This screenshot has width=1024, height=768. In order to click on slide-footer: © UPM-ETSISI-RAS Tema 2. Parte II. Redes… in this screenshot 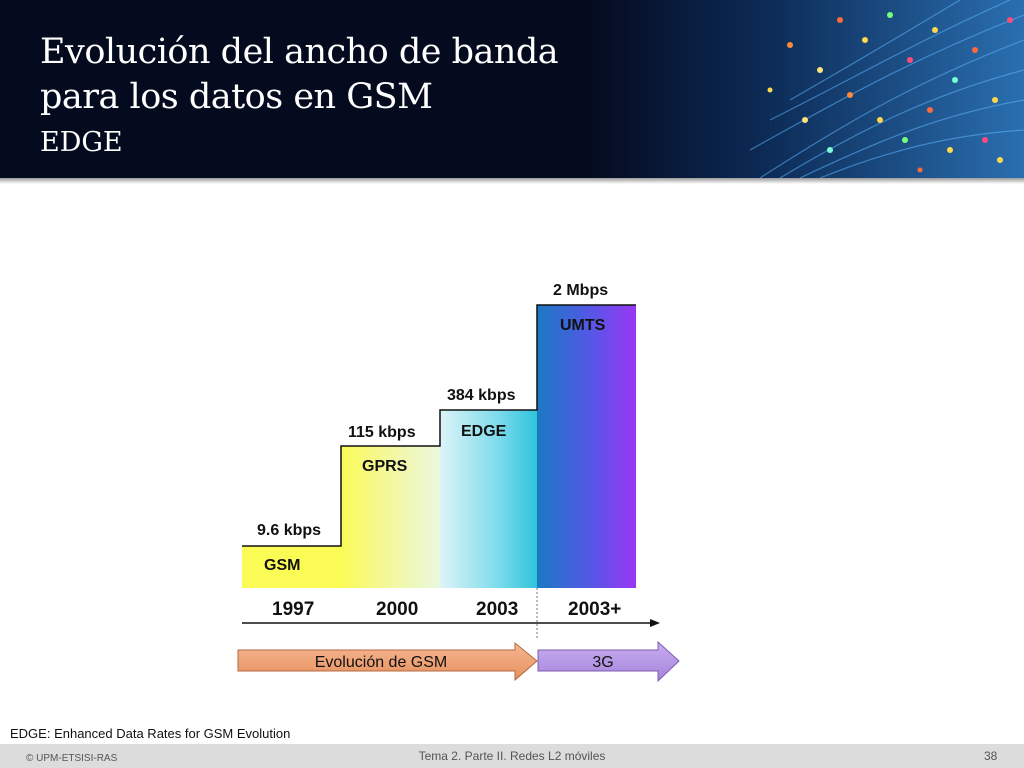, I will do `click(512, 756)`.